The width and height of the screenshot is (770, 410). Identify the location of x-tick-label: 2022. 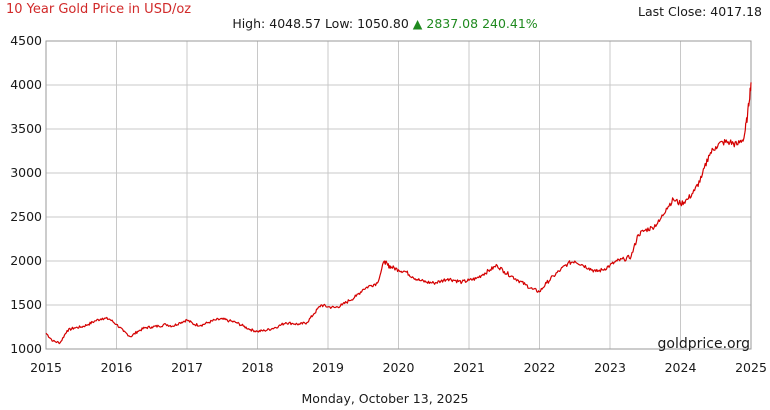
(540, 367).